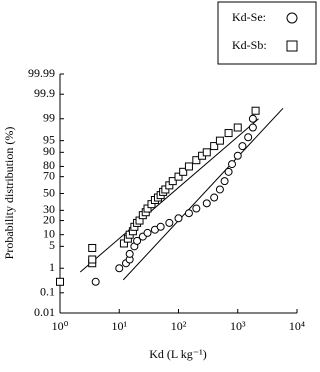 This screenshot has height=372, width=320. Describe the element at coordinates (49, 139) in the screenshot. I see `y-tick-label: 95` at that location.